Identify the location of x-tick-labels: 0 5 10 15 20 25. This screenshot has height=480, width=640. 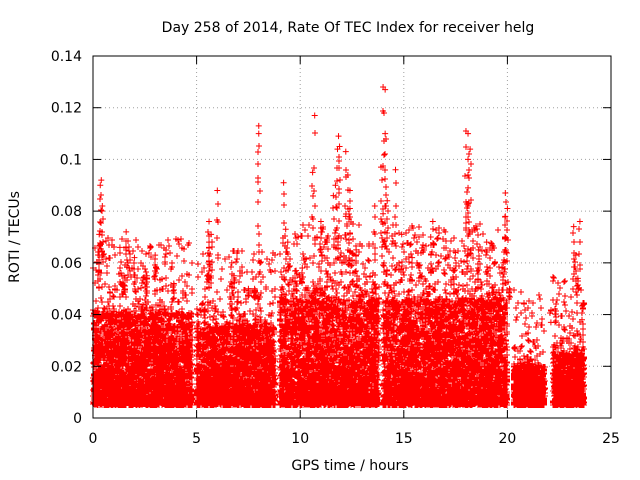
(354, 439).